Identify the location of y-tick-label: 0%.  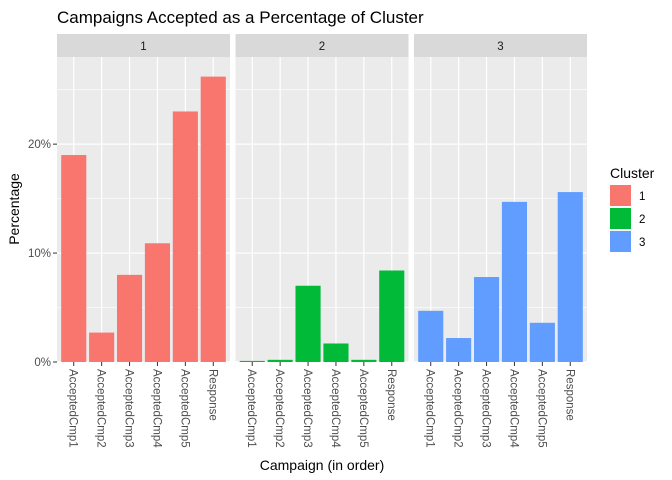
(42, 363).